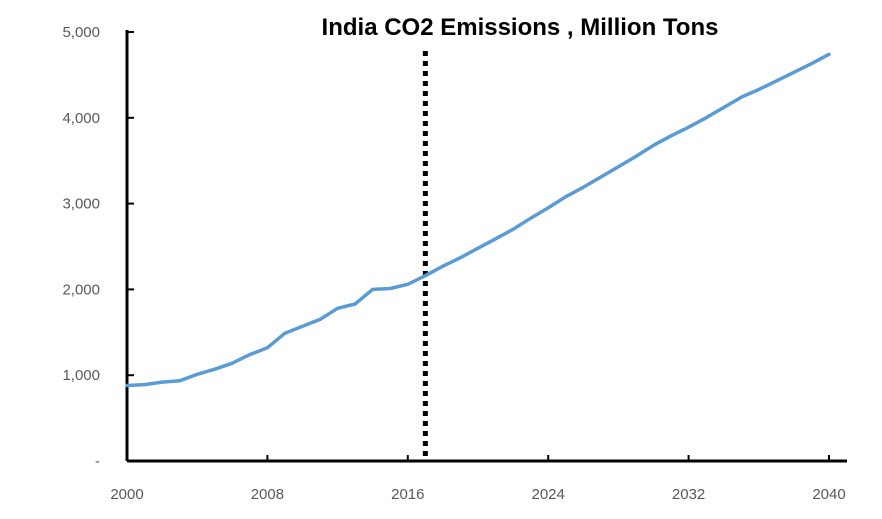 The image size is (882, 519). What do you see at coordinates (97, 461) in the screenshot?
I see `y-tick-label: -` at bounding box center [97, 461].